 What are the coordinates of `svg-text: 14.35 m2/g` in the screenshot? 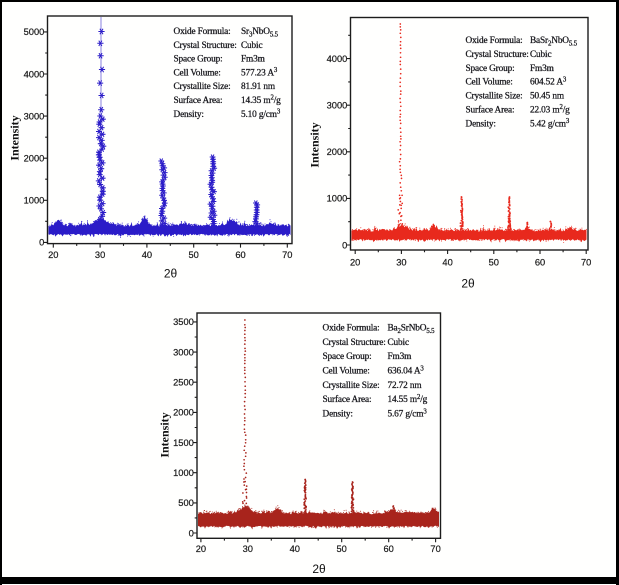 It's located at (261, 100).